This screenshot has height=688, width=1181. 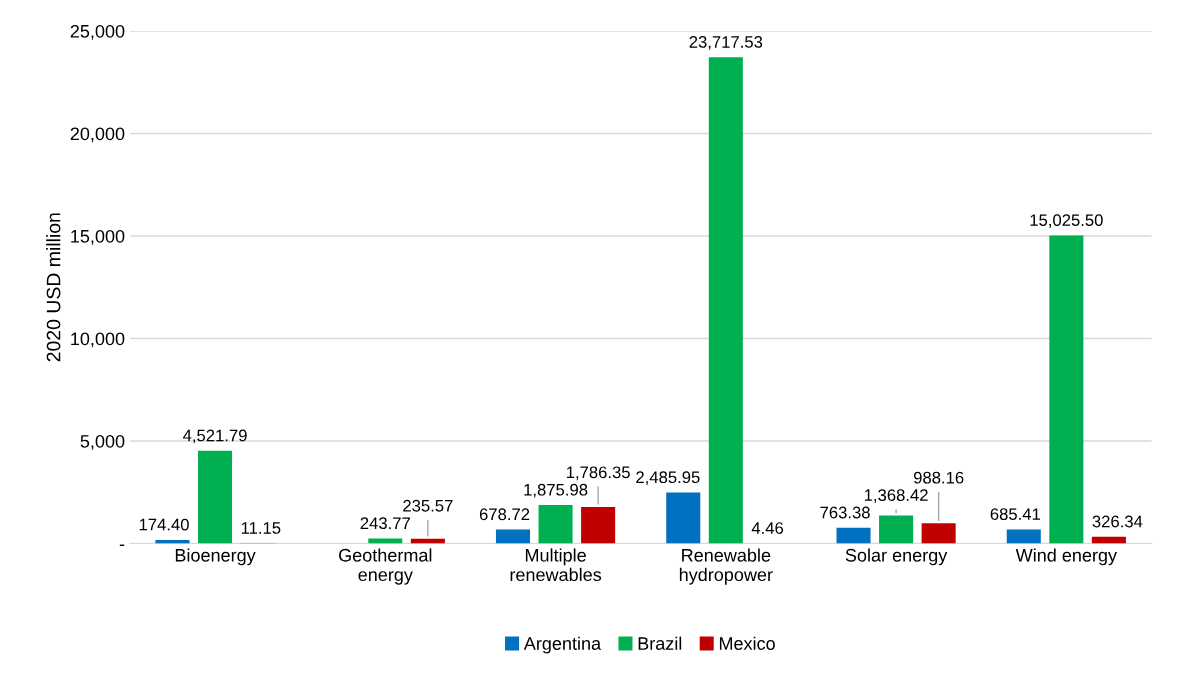 What do you see at coordinates (556, 490) in the screenshot?
I see `data-label: 1,875.98` at bounding box center [556, 490].